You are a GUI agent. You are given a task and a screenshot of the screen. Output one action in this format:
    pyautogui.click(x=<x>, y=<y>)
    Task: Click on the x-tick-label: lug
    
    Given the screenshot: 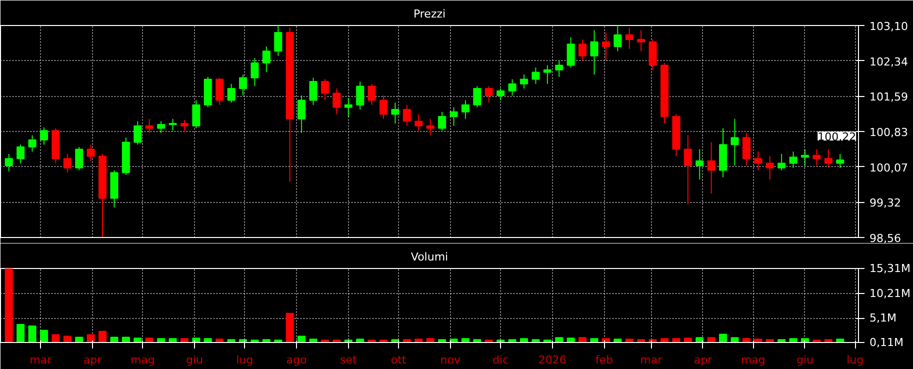 What is the action you would take?
    pyautogui.click(x=245, y=360)
    